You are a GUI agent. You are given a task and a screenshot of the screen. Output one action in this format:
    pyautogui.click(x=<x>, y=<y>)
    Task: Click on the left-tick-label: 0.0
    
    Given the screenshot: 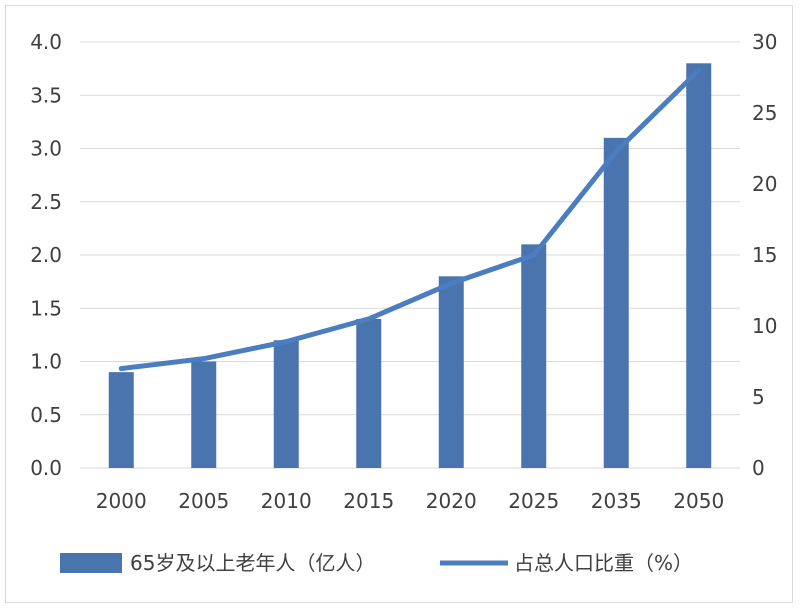 What is the action you would take?
    pyautogui.click(x=46, y=468)
    